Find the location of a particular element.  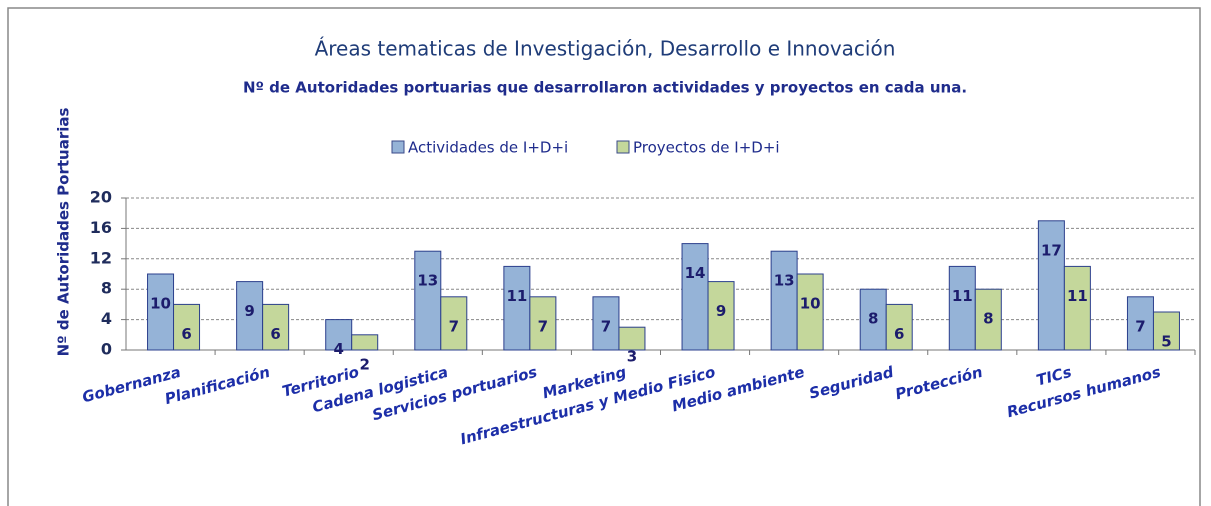

value-label: 4 is located at coordinates (338, 349).